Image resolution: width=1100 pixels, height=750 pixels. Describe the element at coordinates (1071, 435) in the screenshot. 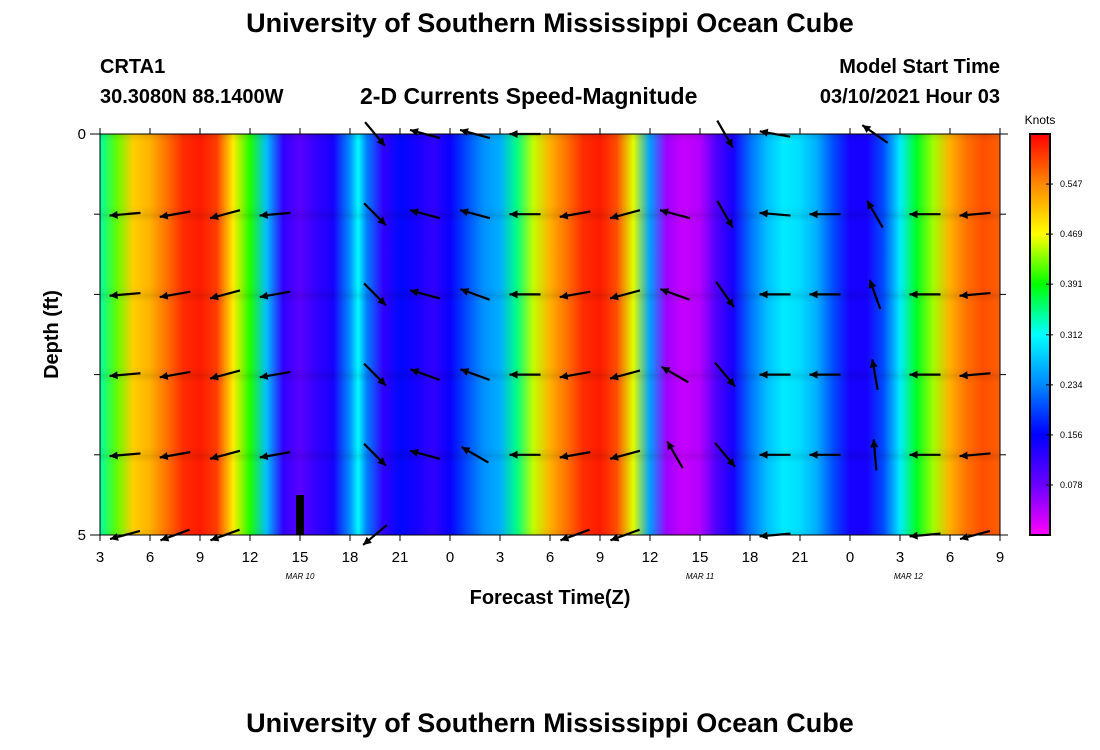

I see `colorbar-tick-label: 0.156` at that location.